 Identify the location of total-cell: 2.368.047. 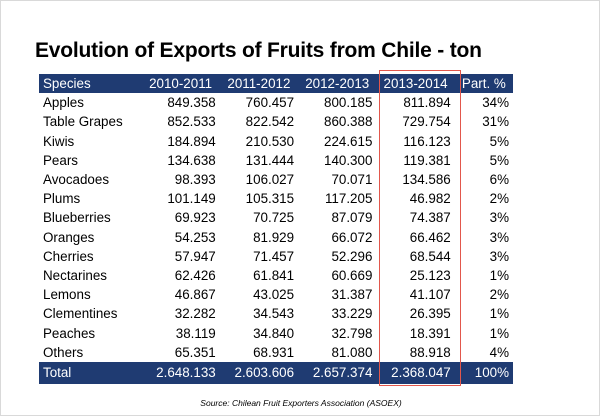
(421, 372).